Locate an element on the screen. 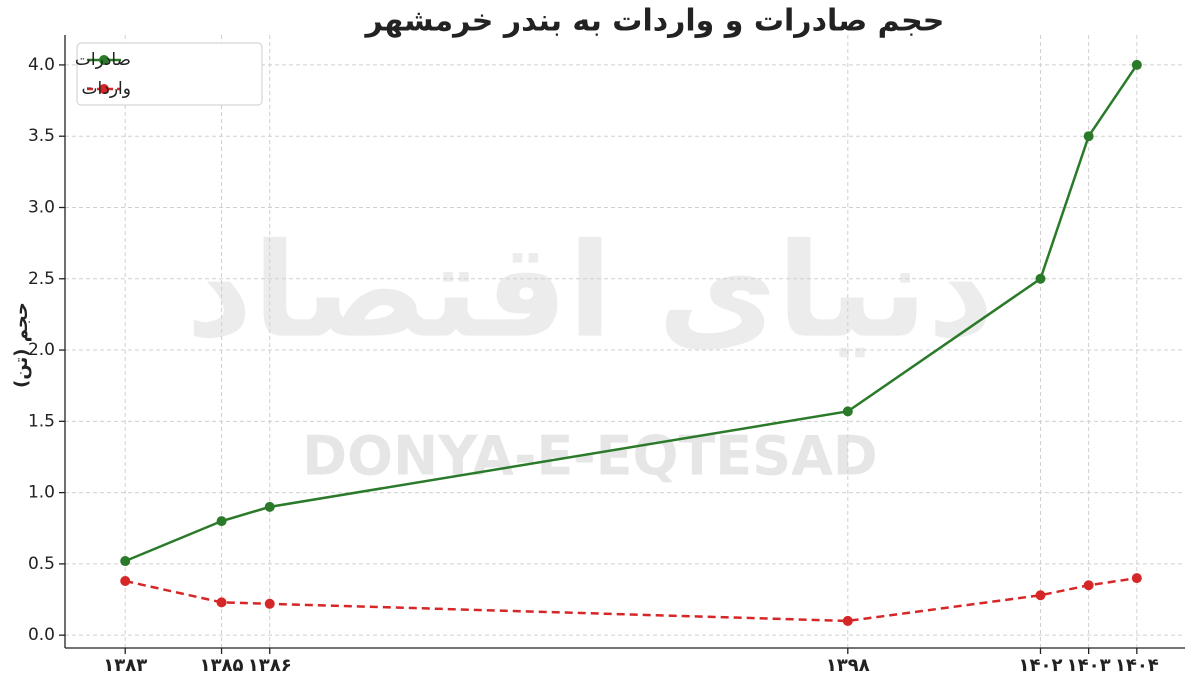  series-line is located at coordinates (631, 599).